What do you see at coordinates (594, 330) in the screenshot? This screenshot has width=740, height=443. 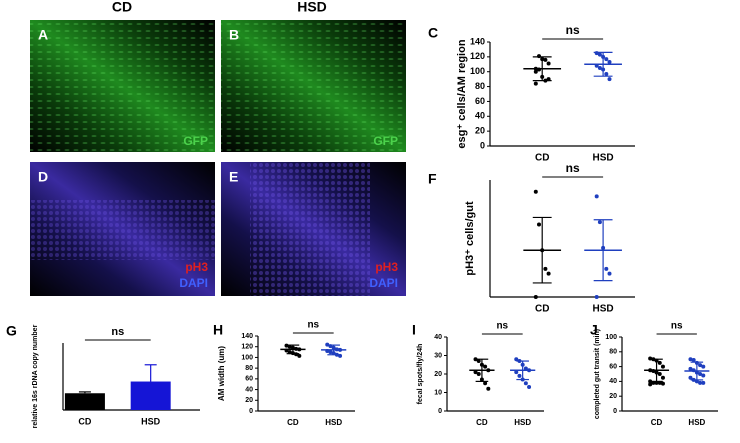 I see `panel-letter: J` at bounding box center [594, 330].